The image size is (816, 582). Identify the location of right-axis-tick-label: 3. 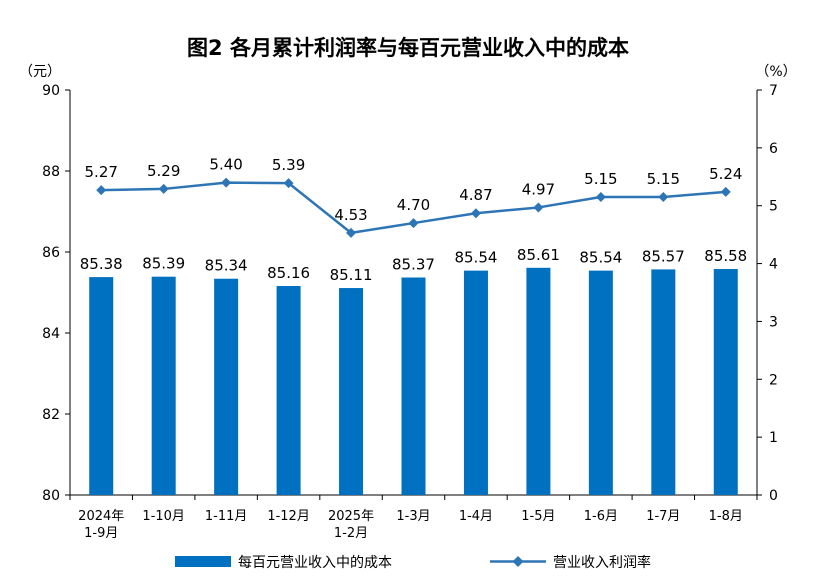
(773, 322).